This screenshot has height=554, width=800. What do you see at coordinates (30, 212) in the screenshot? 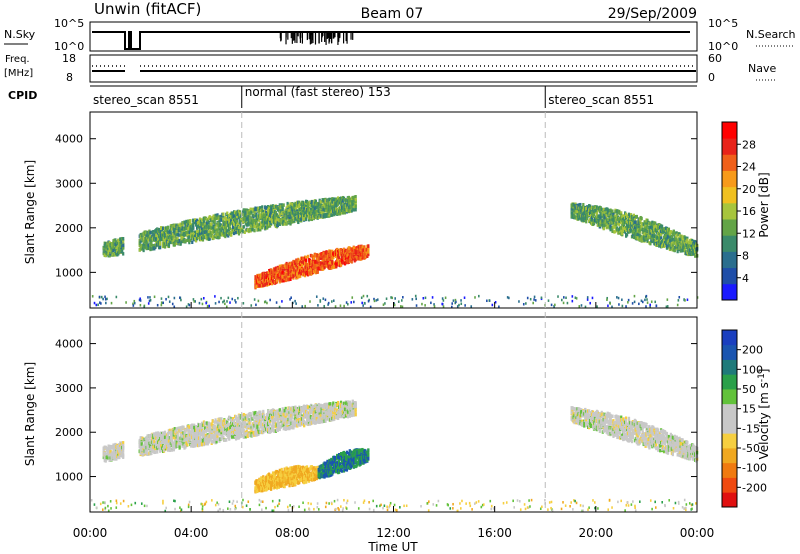
I see `power-ylabel: Slant Range [km]` at bounding box center [30, 212].